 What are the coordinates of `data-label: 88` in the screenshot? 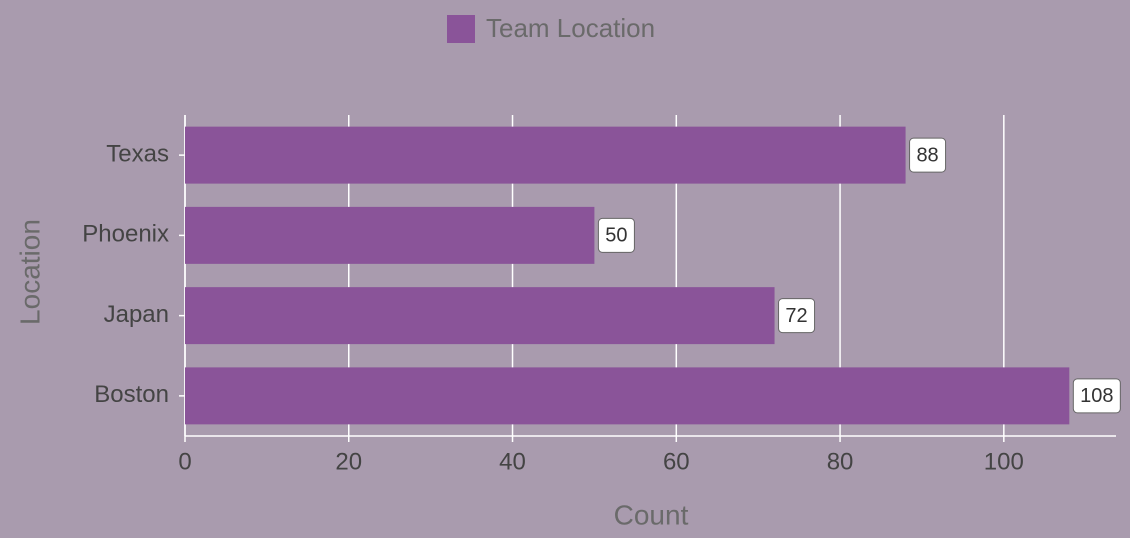 It's located at (927, 155).